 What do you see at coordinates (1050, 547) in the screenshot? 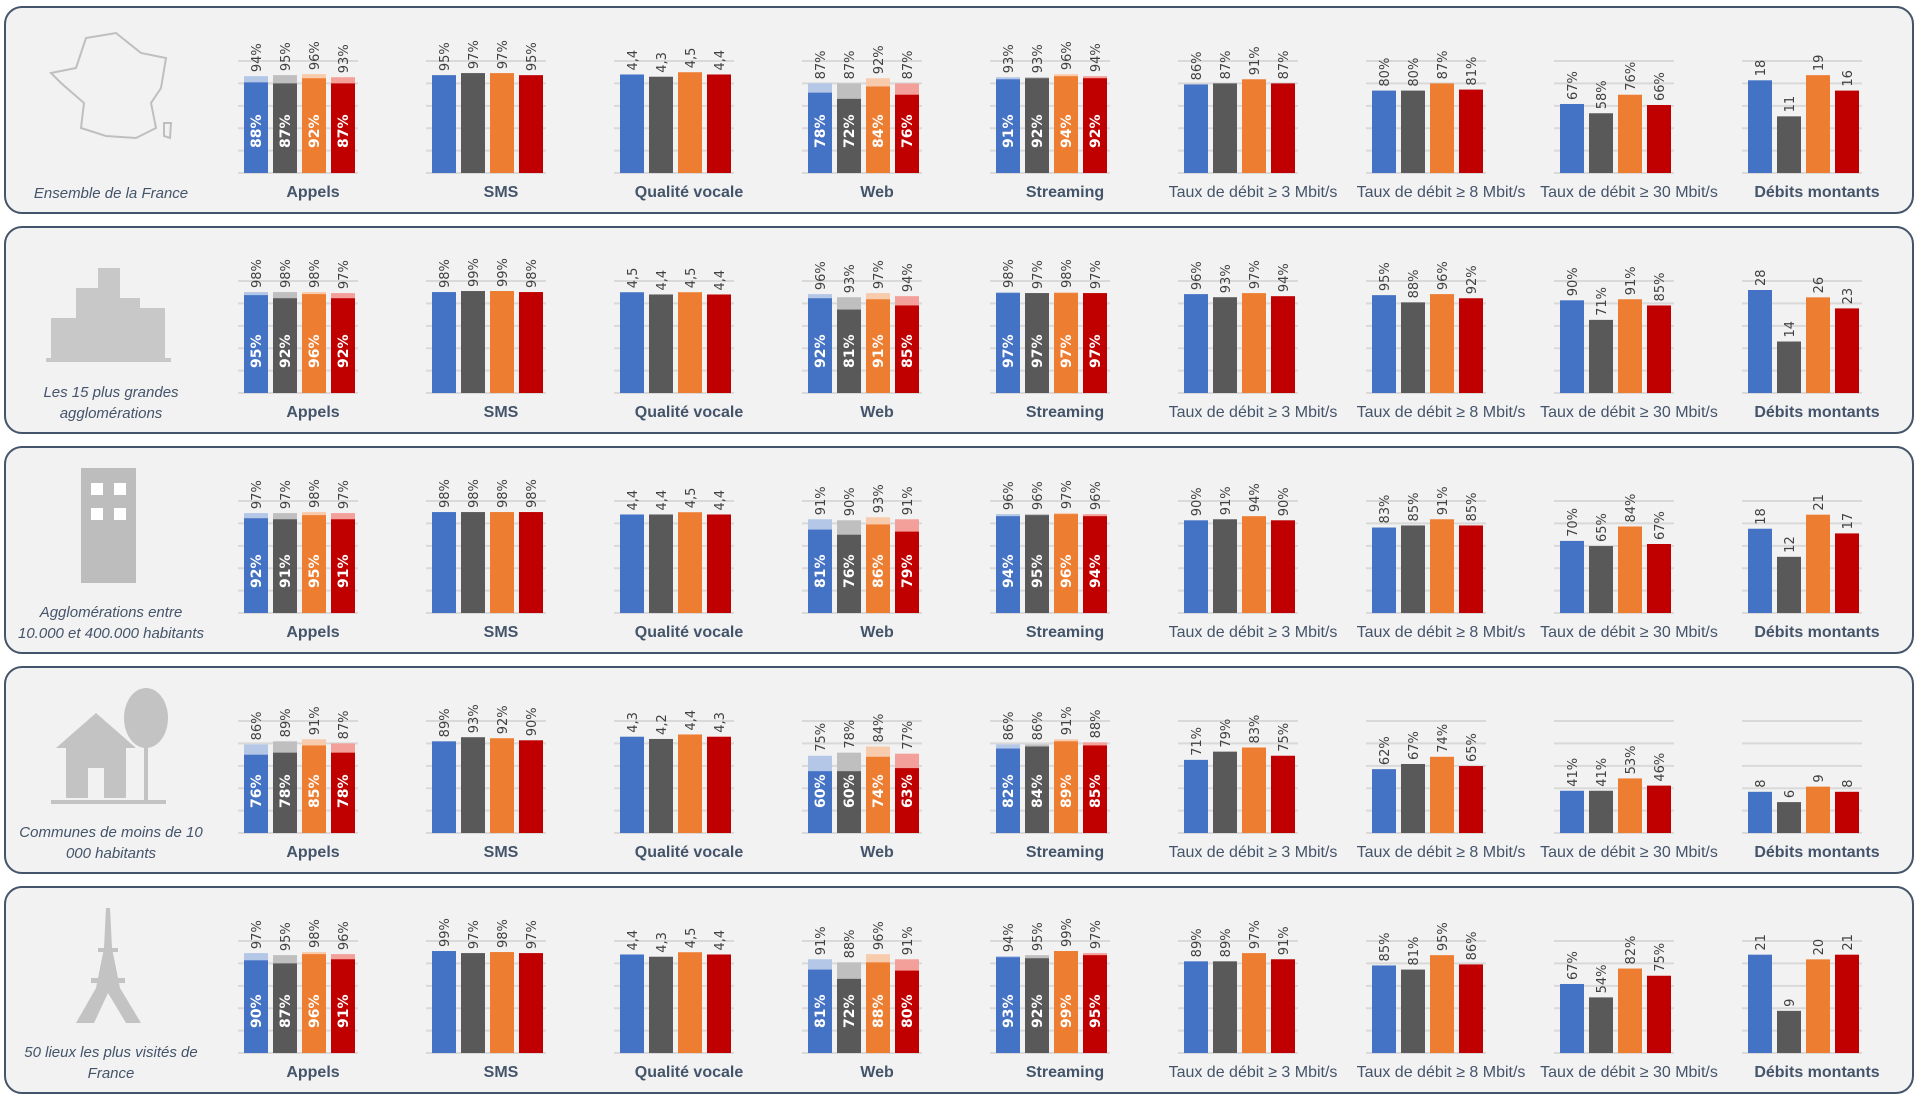
I see `bar-chart-svg: 94% 96% 95% 96% 96% 97% 94% 96%` at bounding box center [1050, 547].